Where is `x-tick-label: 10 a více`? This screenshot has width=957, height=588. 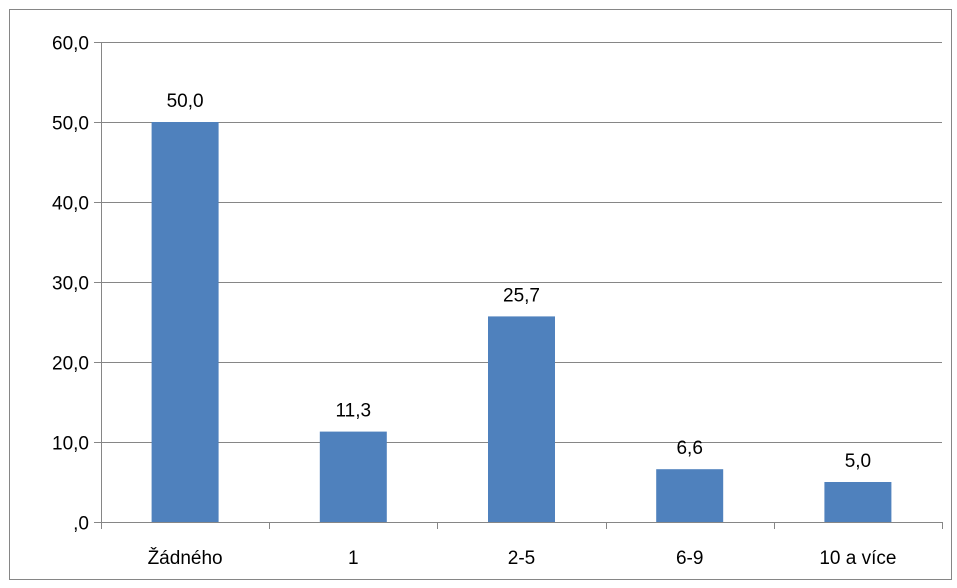
x-tick-label: 10 a více is located at coordinates (857, 558).